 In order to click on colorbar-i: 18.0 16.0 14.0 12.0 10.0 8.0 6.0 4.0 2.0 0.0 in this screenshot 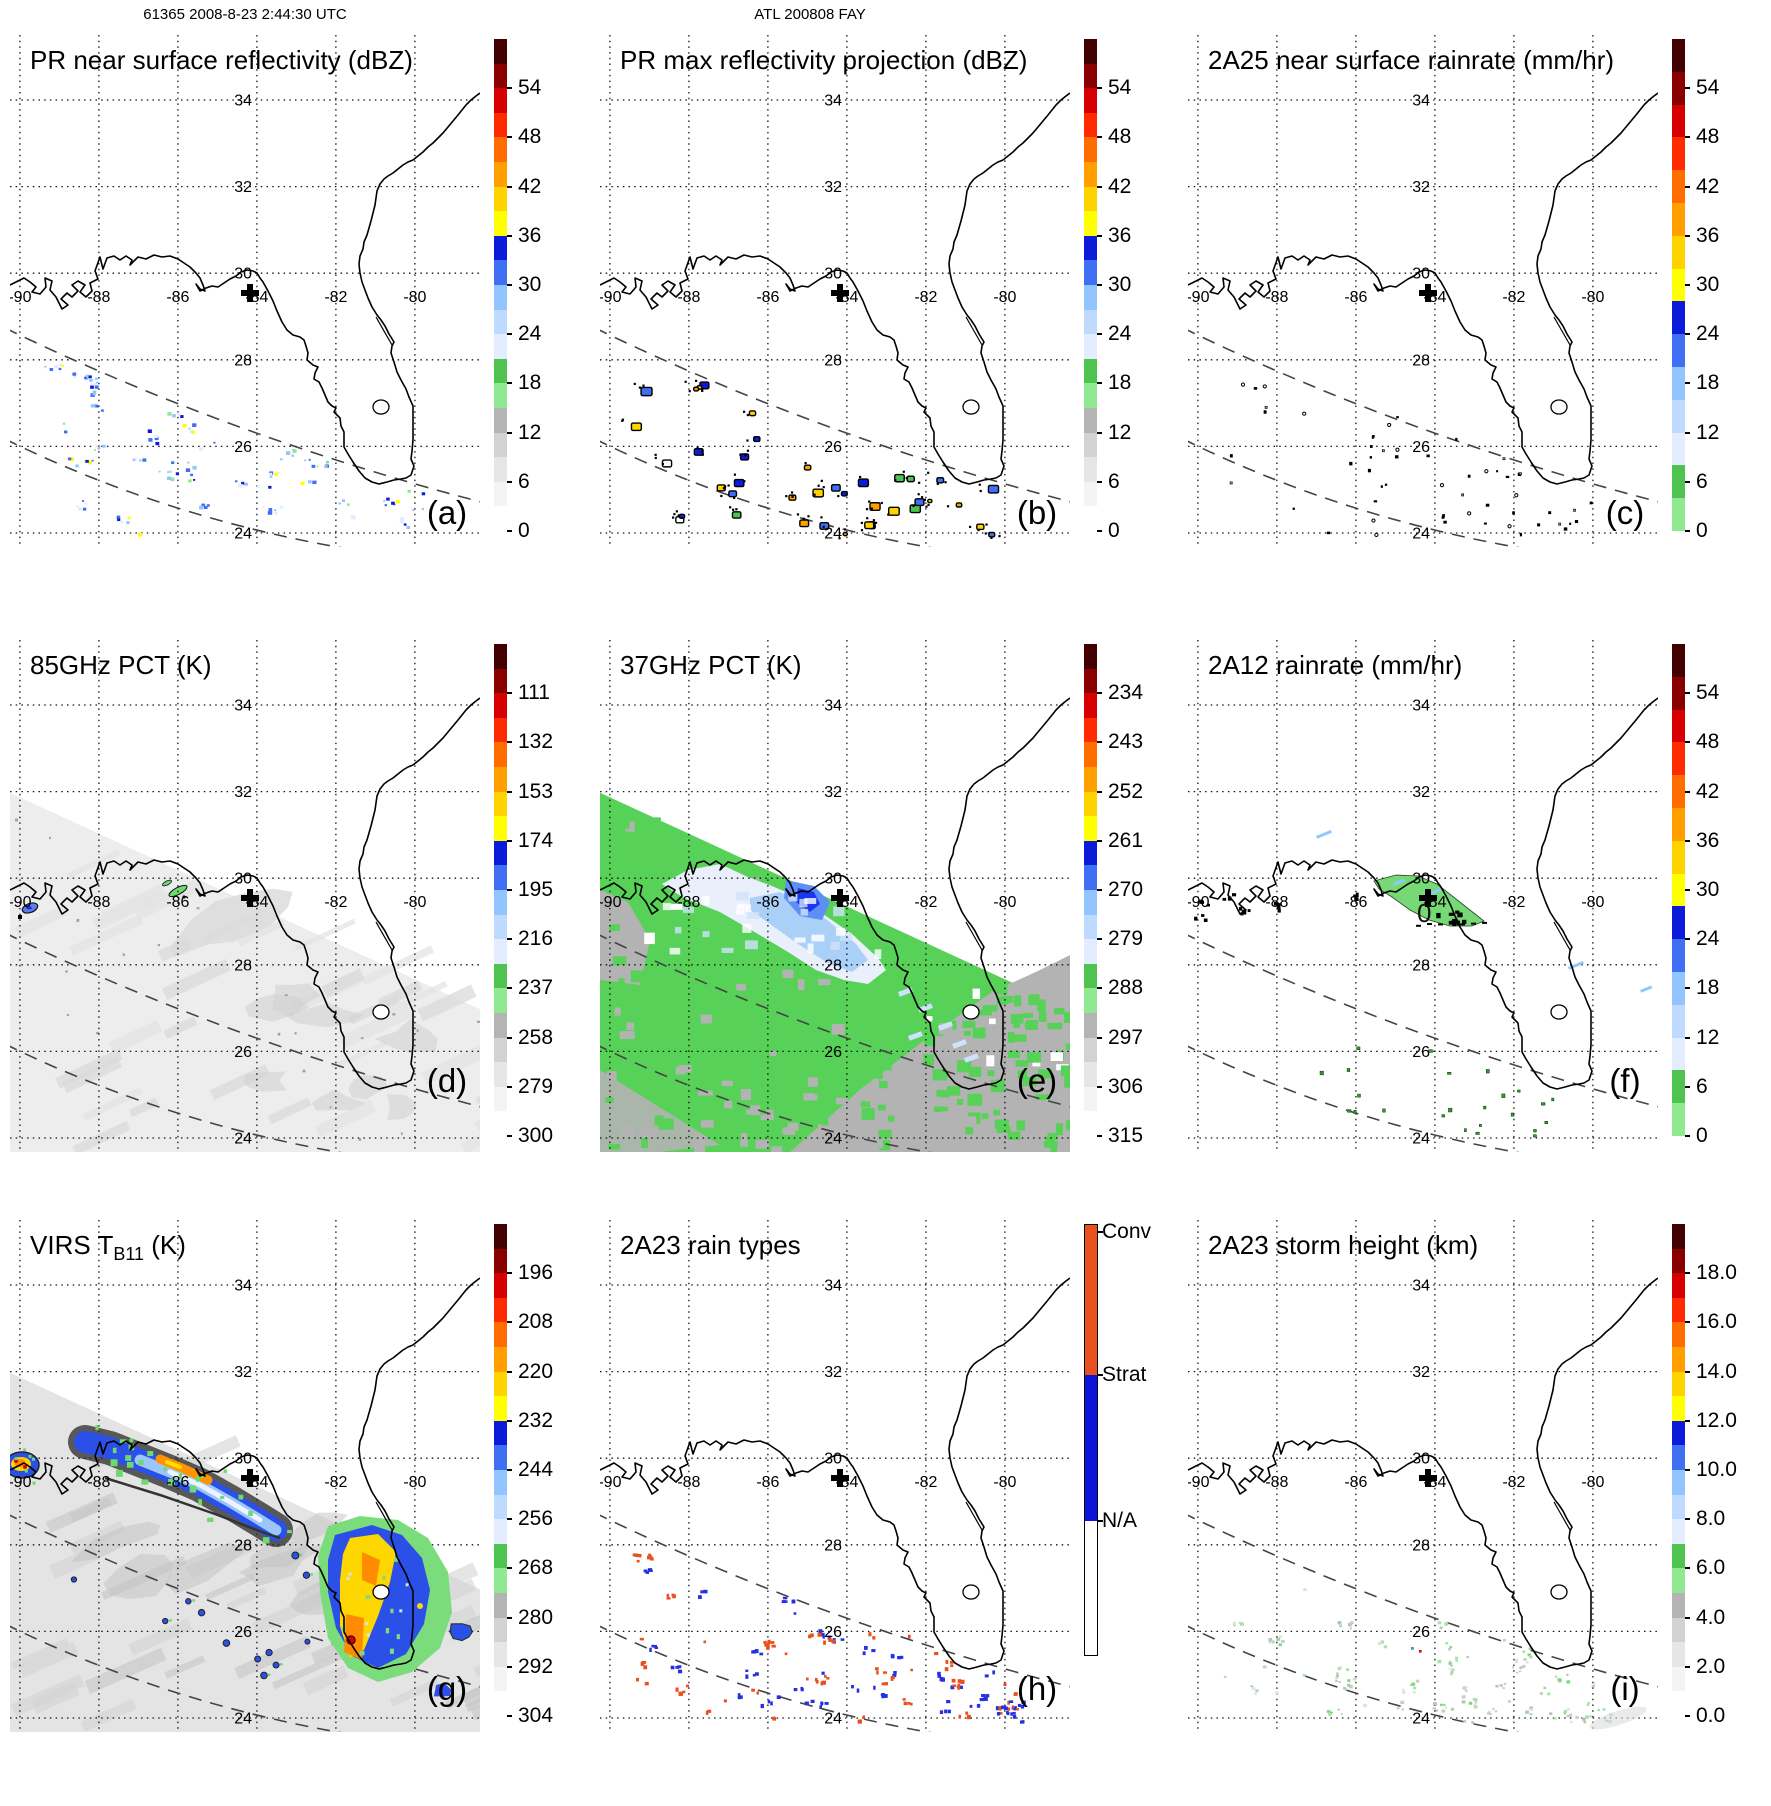, I will do `click(1720, 1475)`.